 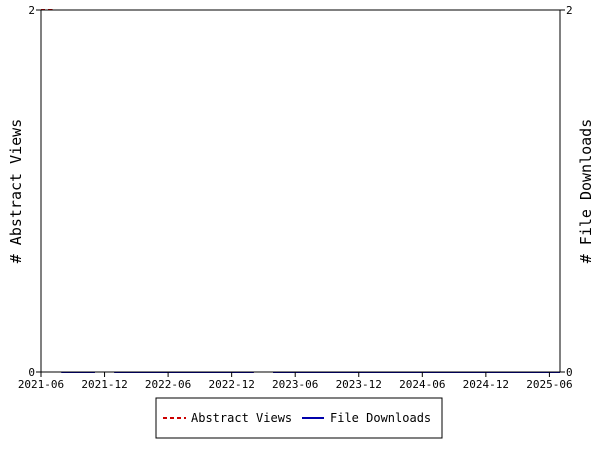 I want to click on y-left-axis-title: # Abstract Views, so click(x=16, y=191).